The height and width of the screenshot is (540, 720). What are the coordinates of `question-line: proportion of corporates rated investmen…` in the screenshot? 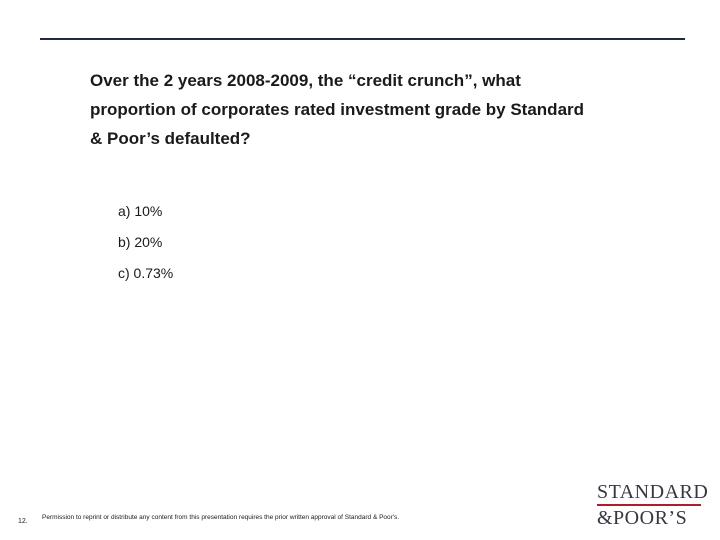 It's located at (337, 109).